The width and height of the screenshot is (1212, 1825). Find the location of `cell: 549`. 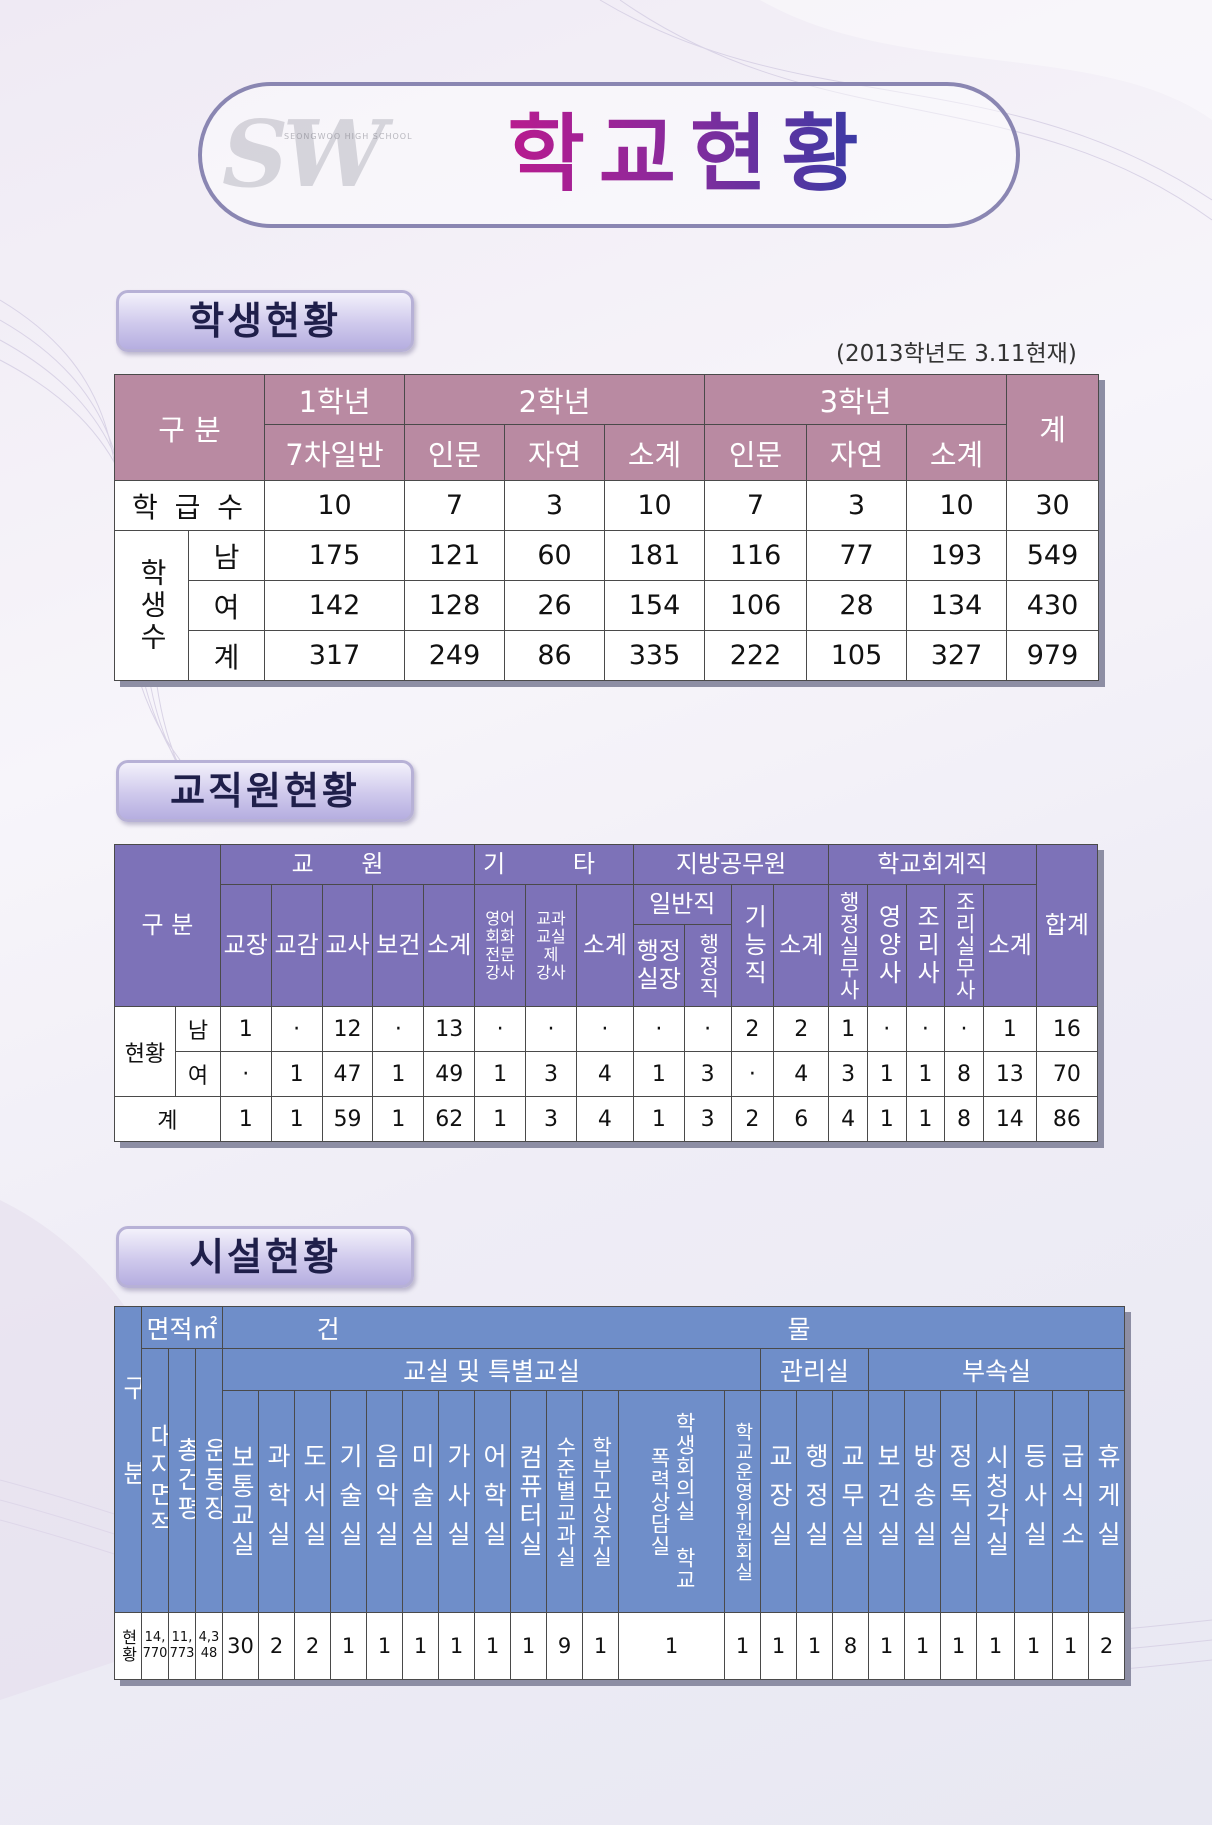

cell: 549 is located at coordinates (1053, 555).